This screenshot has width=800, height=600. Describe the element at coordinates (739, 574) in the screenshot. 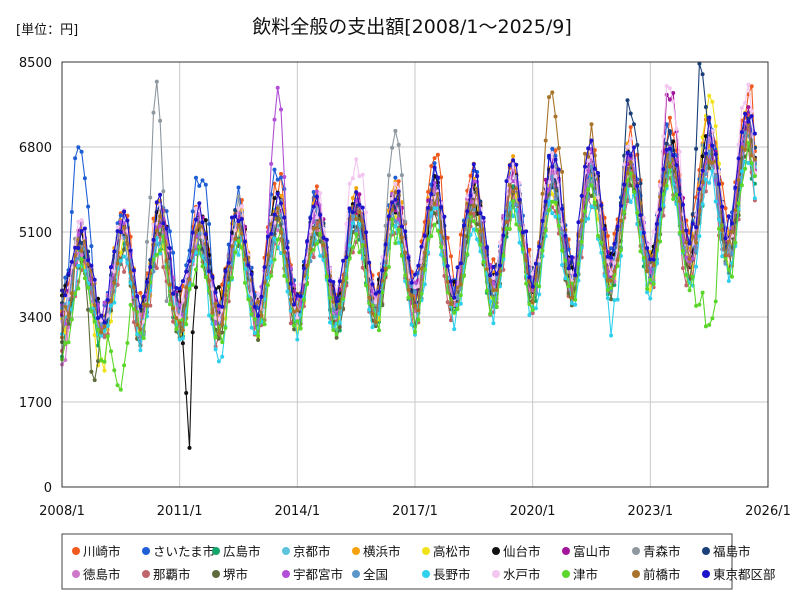

I see `legend-item: 東京都区部` at that location.